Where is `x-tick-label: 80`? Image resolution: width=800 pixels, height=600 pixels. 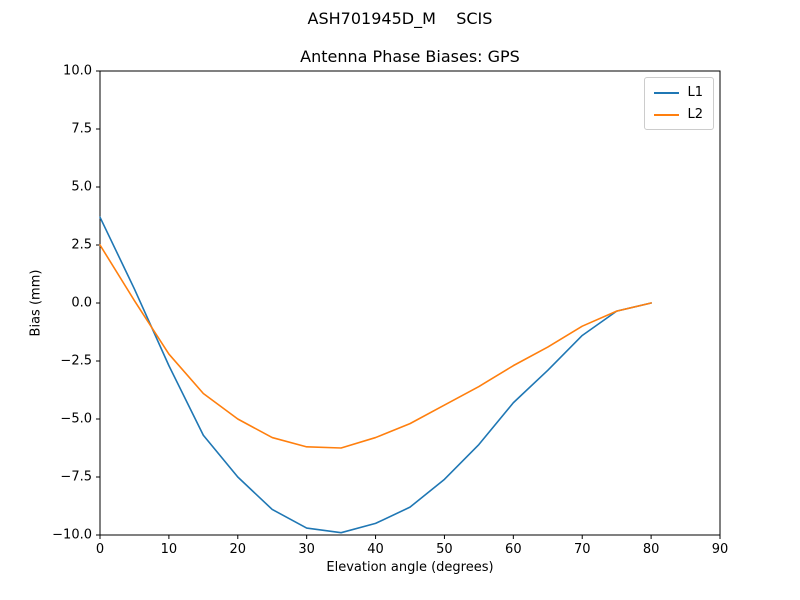 x-tick-label: 80 is located at coordinates (651, 549).